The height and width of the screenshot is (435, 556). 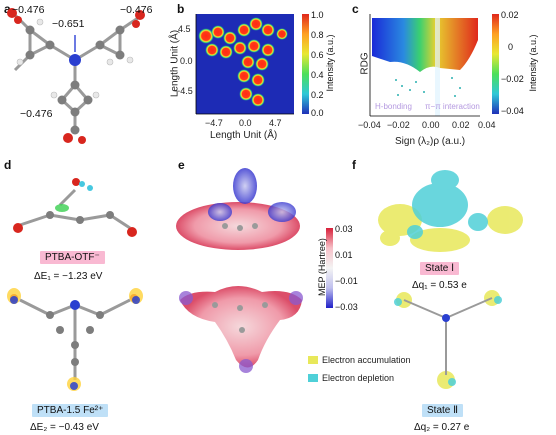 What do you see at coordinates (355, 9) in the screenshot?
I see `panel-label-c: c` at bounding box center [355, 9].